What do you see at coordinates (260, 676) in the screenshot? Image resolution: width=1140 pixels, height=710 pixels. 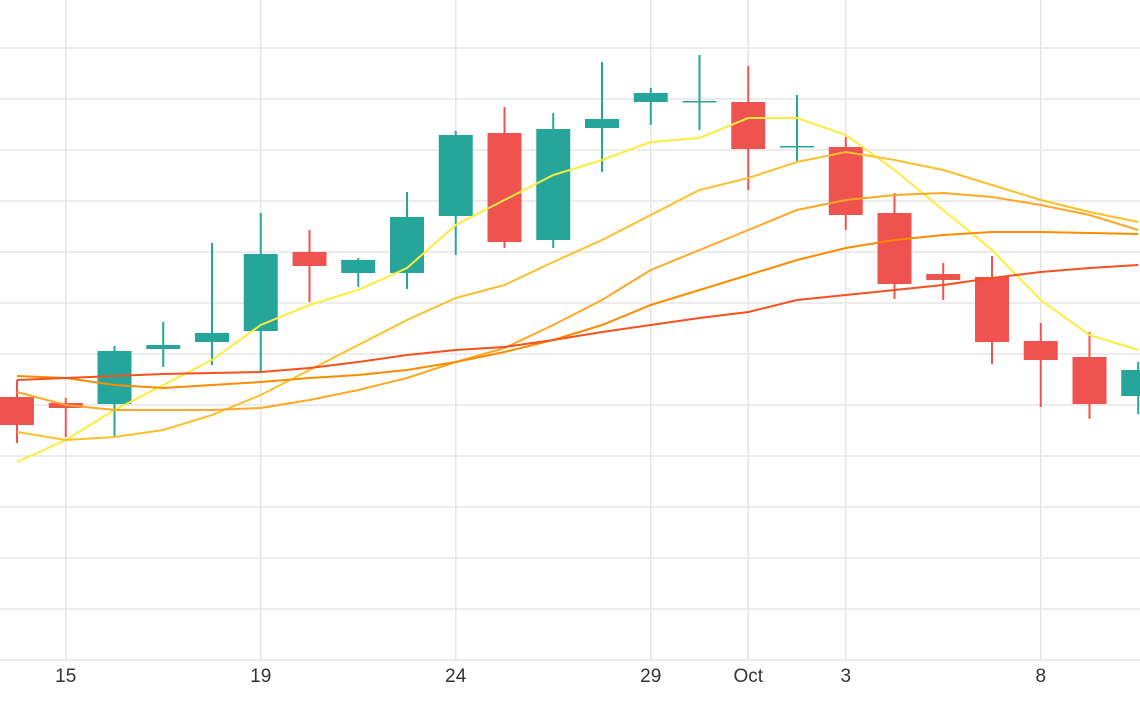 I see `x-tick-label: 19` at bounding box center [260, 676].